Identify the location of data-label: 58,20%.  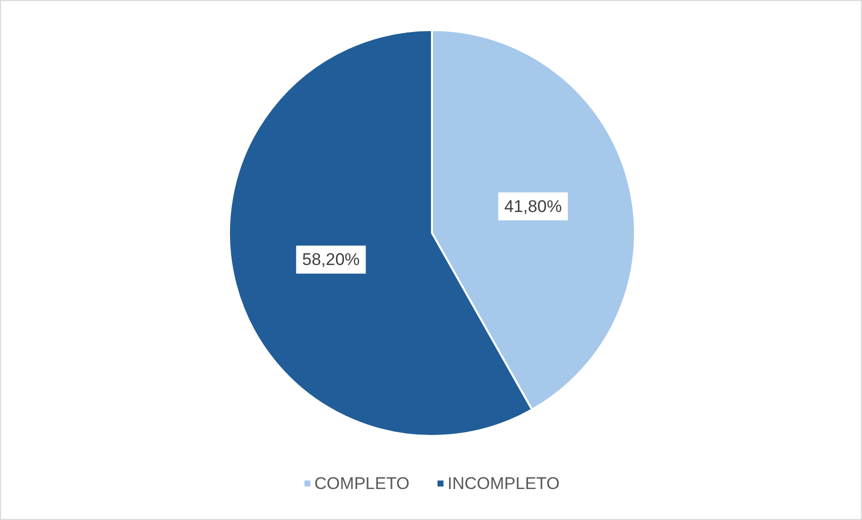
(331, 260).